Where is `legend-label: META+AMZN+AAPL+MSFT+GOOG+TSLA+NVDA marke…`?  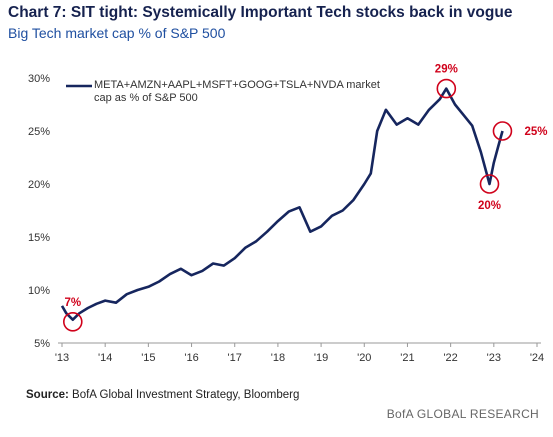 legend-label: META+AMZN+AAPL+MSFT+GOOG+TSLA+NVDA marke… is located at coordinates (237, 91).